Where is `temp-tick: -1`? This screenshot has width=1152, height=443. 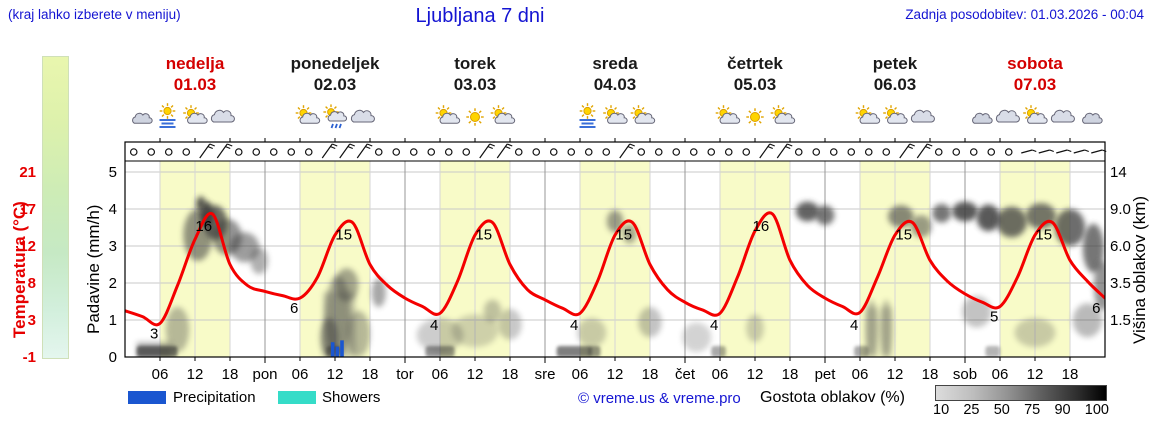
temp-tick: -1 is located at coordinates (29, 357).